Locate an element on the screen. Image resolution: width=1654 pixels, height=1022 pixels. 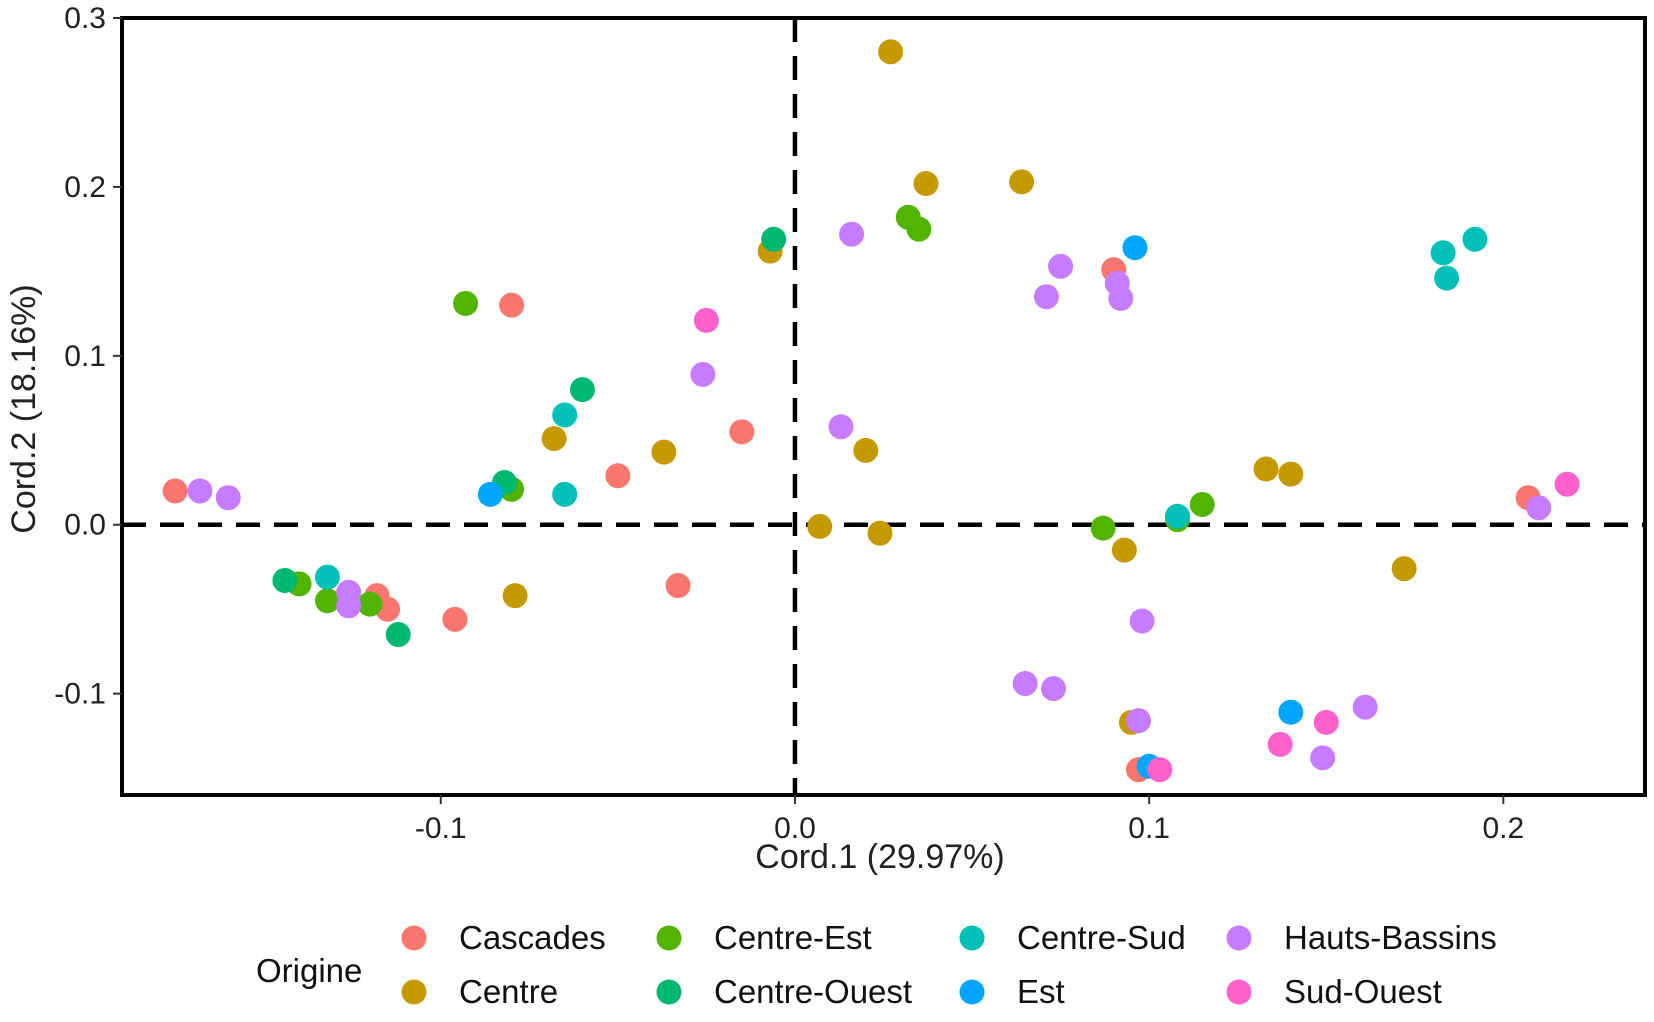
x-tick-label: -0.1 is located at coordinates (441, 828).